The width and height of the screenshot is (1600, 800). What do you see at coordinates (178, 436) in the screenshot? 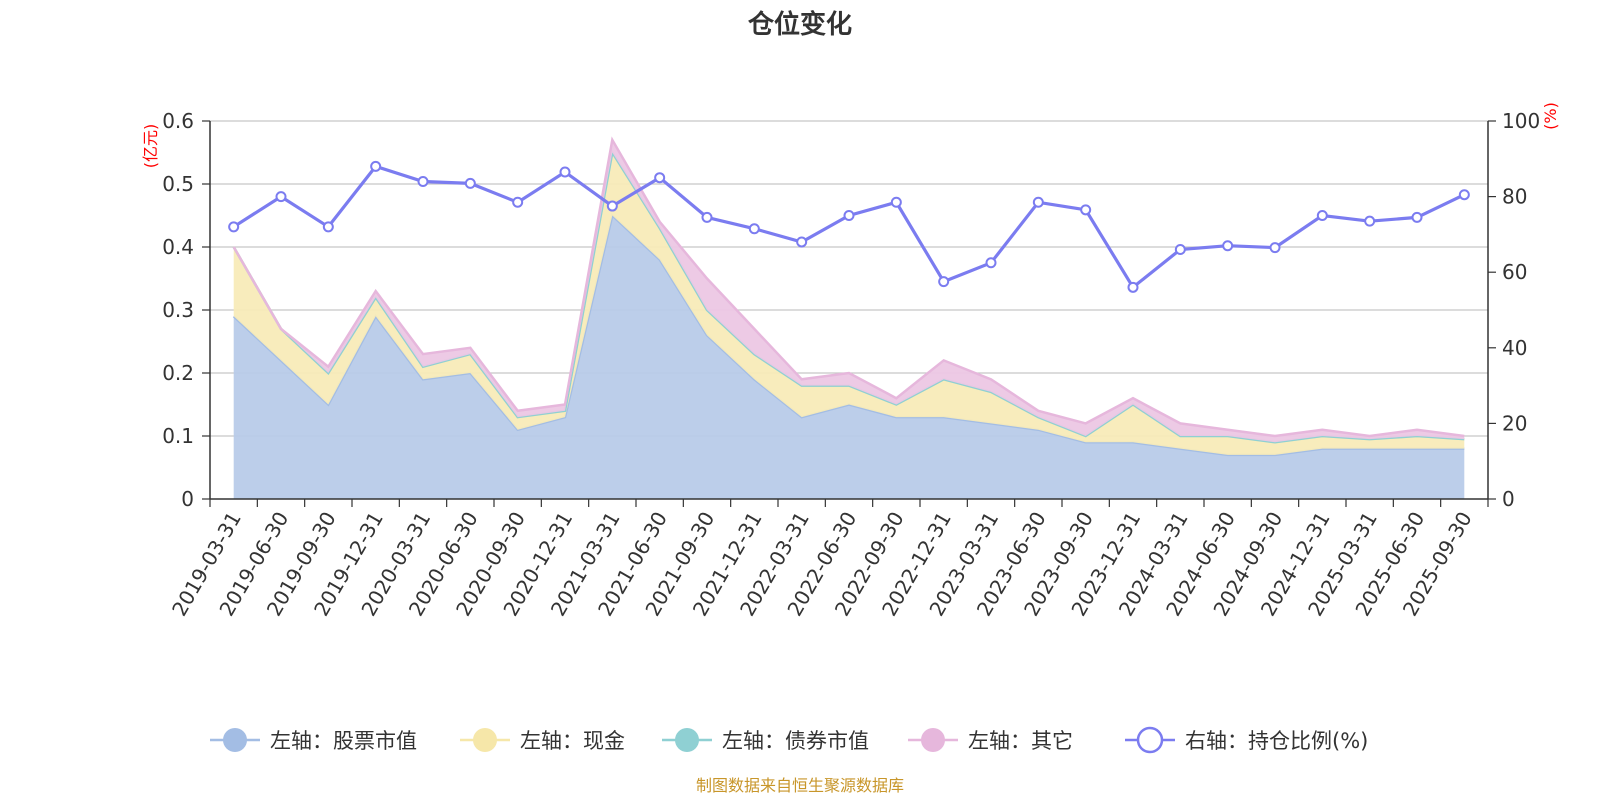
I see `left-tick-label: 0.1` at bounding box center [178, 436].